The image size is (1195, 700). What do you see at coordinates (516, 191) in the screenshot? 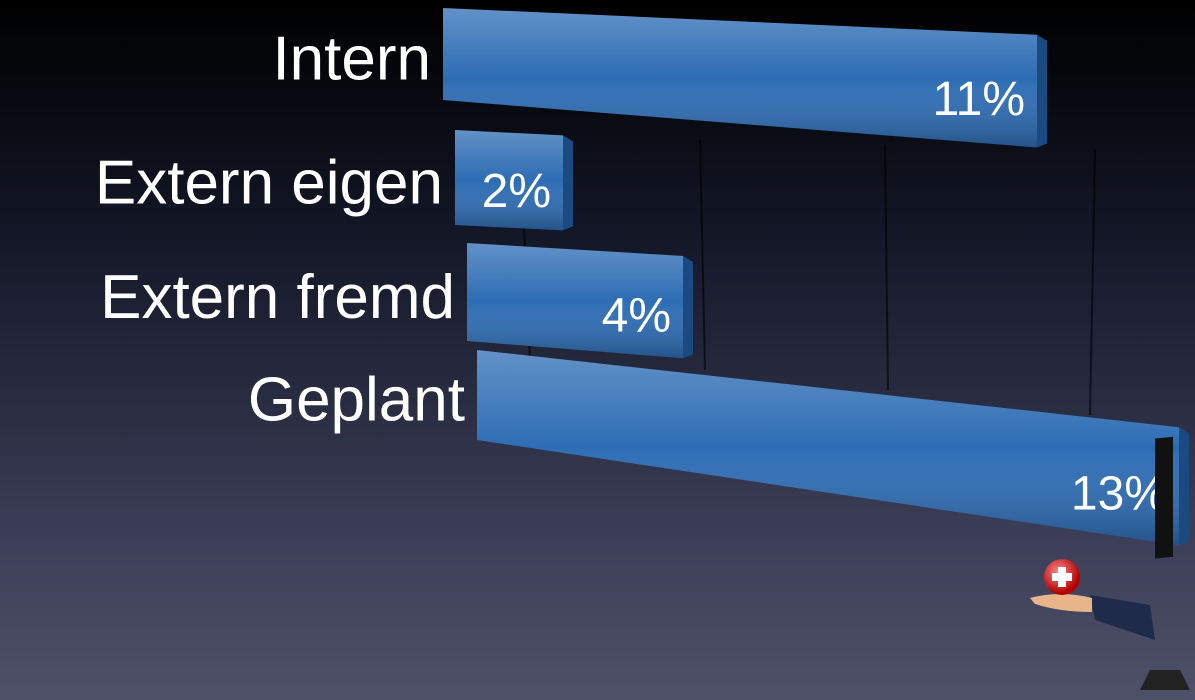
I see `value-label: 2%` at bounding box center [516, 191].